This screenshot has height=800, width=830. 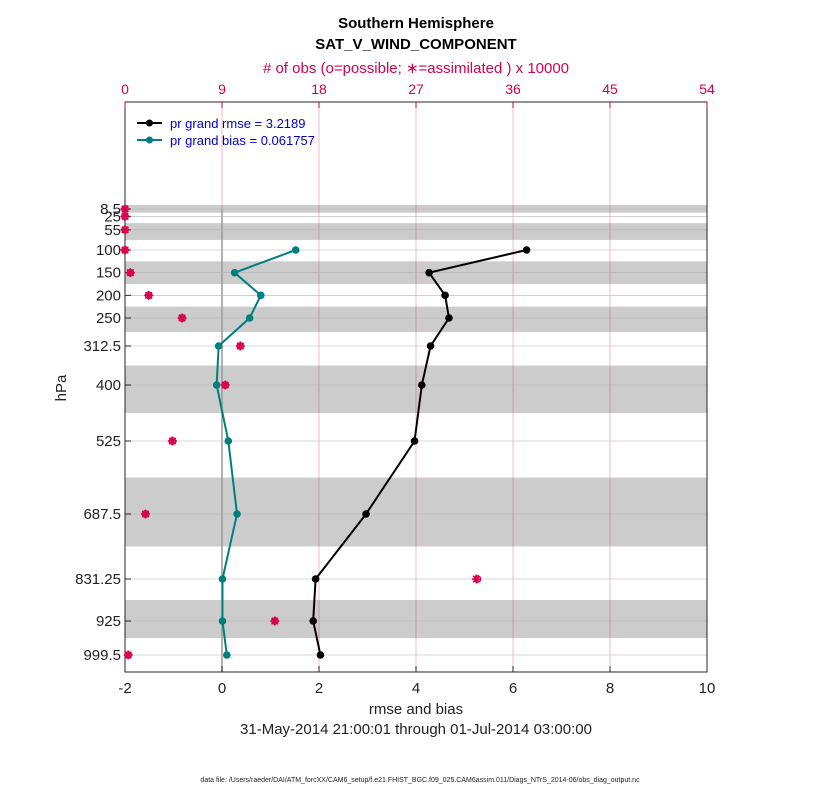 What do you see at coordinates (222, 89) in the screenshot?
I see `top-tick-label: 9` at bounding box center [222, 89].